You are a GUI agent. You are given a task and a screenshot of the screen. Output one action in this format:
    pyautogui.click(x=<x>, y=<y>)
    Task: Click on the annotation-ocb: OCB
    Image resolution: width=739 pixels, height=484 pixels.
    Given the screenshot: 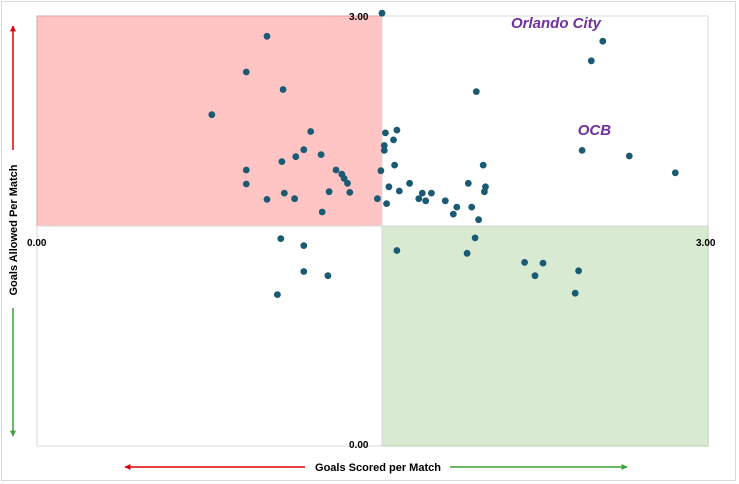 What is the action you would take?
    pyautogui.click(x=595, y=130)
    